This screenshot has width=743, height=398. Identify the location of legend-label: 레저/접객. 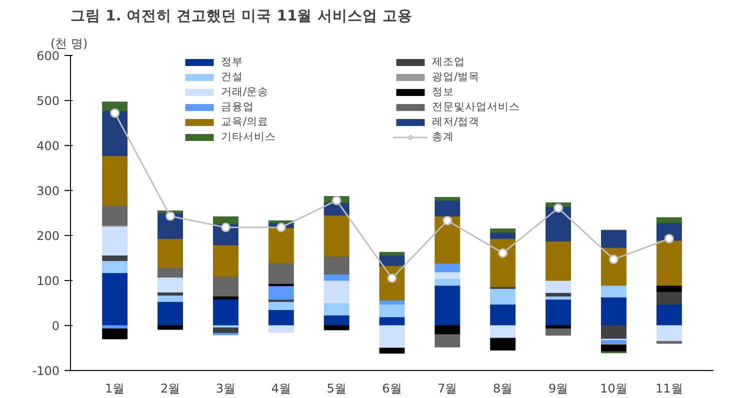
(456, 122).